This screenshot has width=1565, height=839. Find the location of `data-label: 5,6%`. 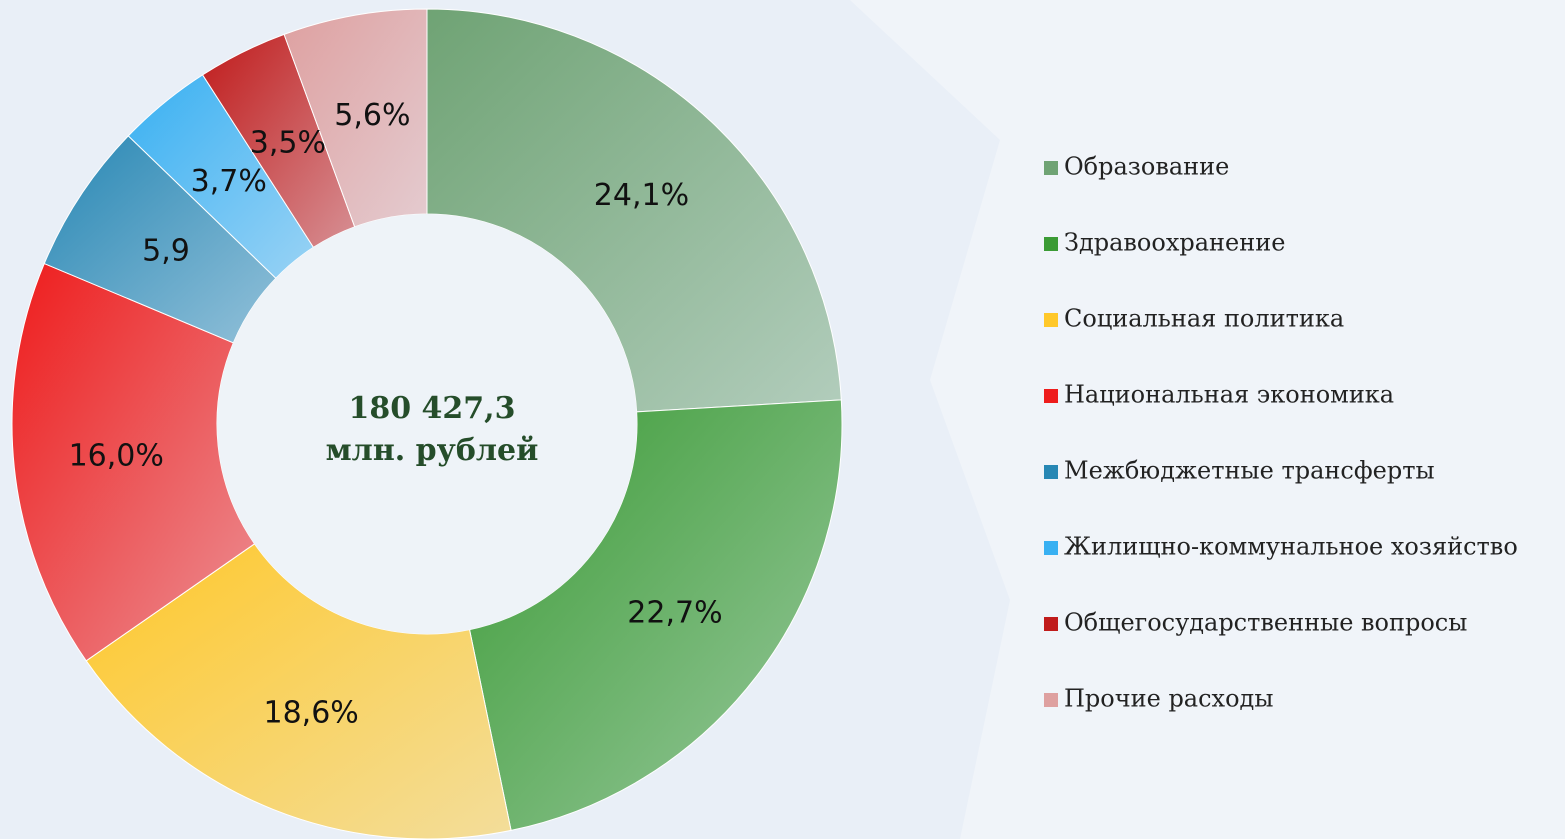

data-label: 5,6% is located at coordinates (372, 115).